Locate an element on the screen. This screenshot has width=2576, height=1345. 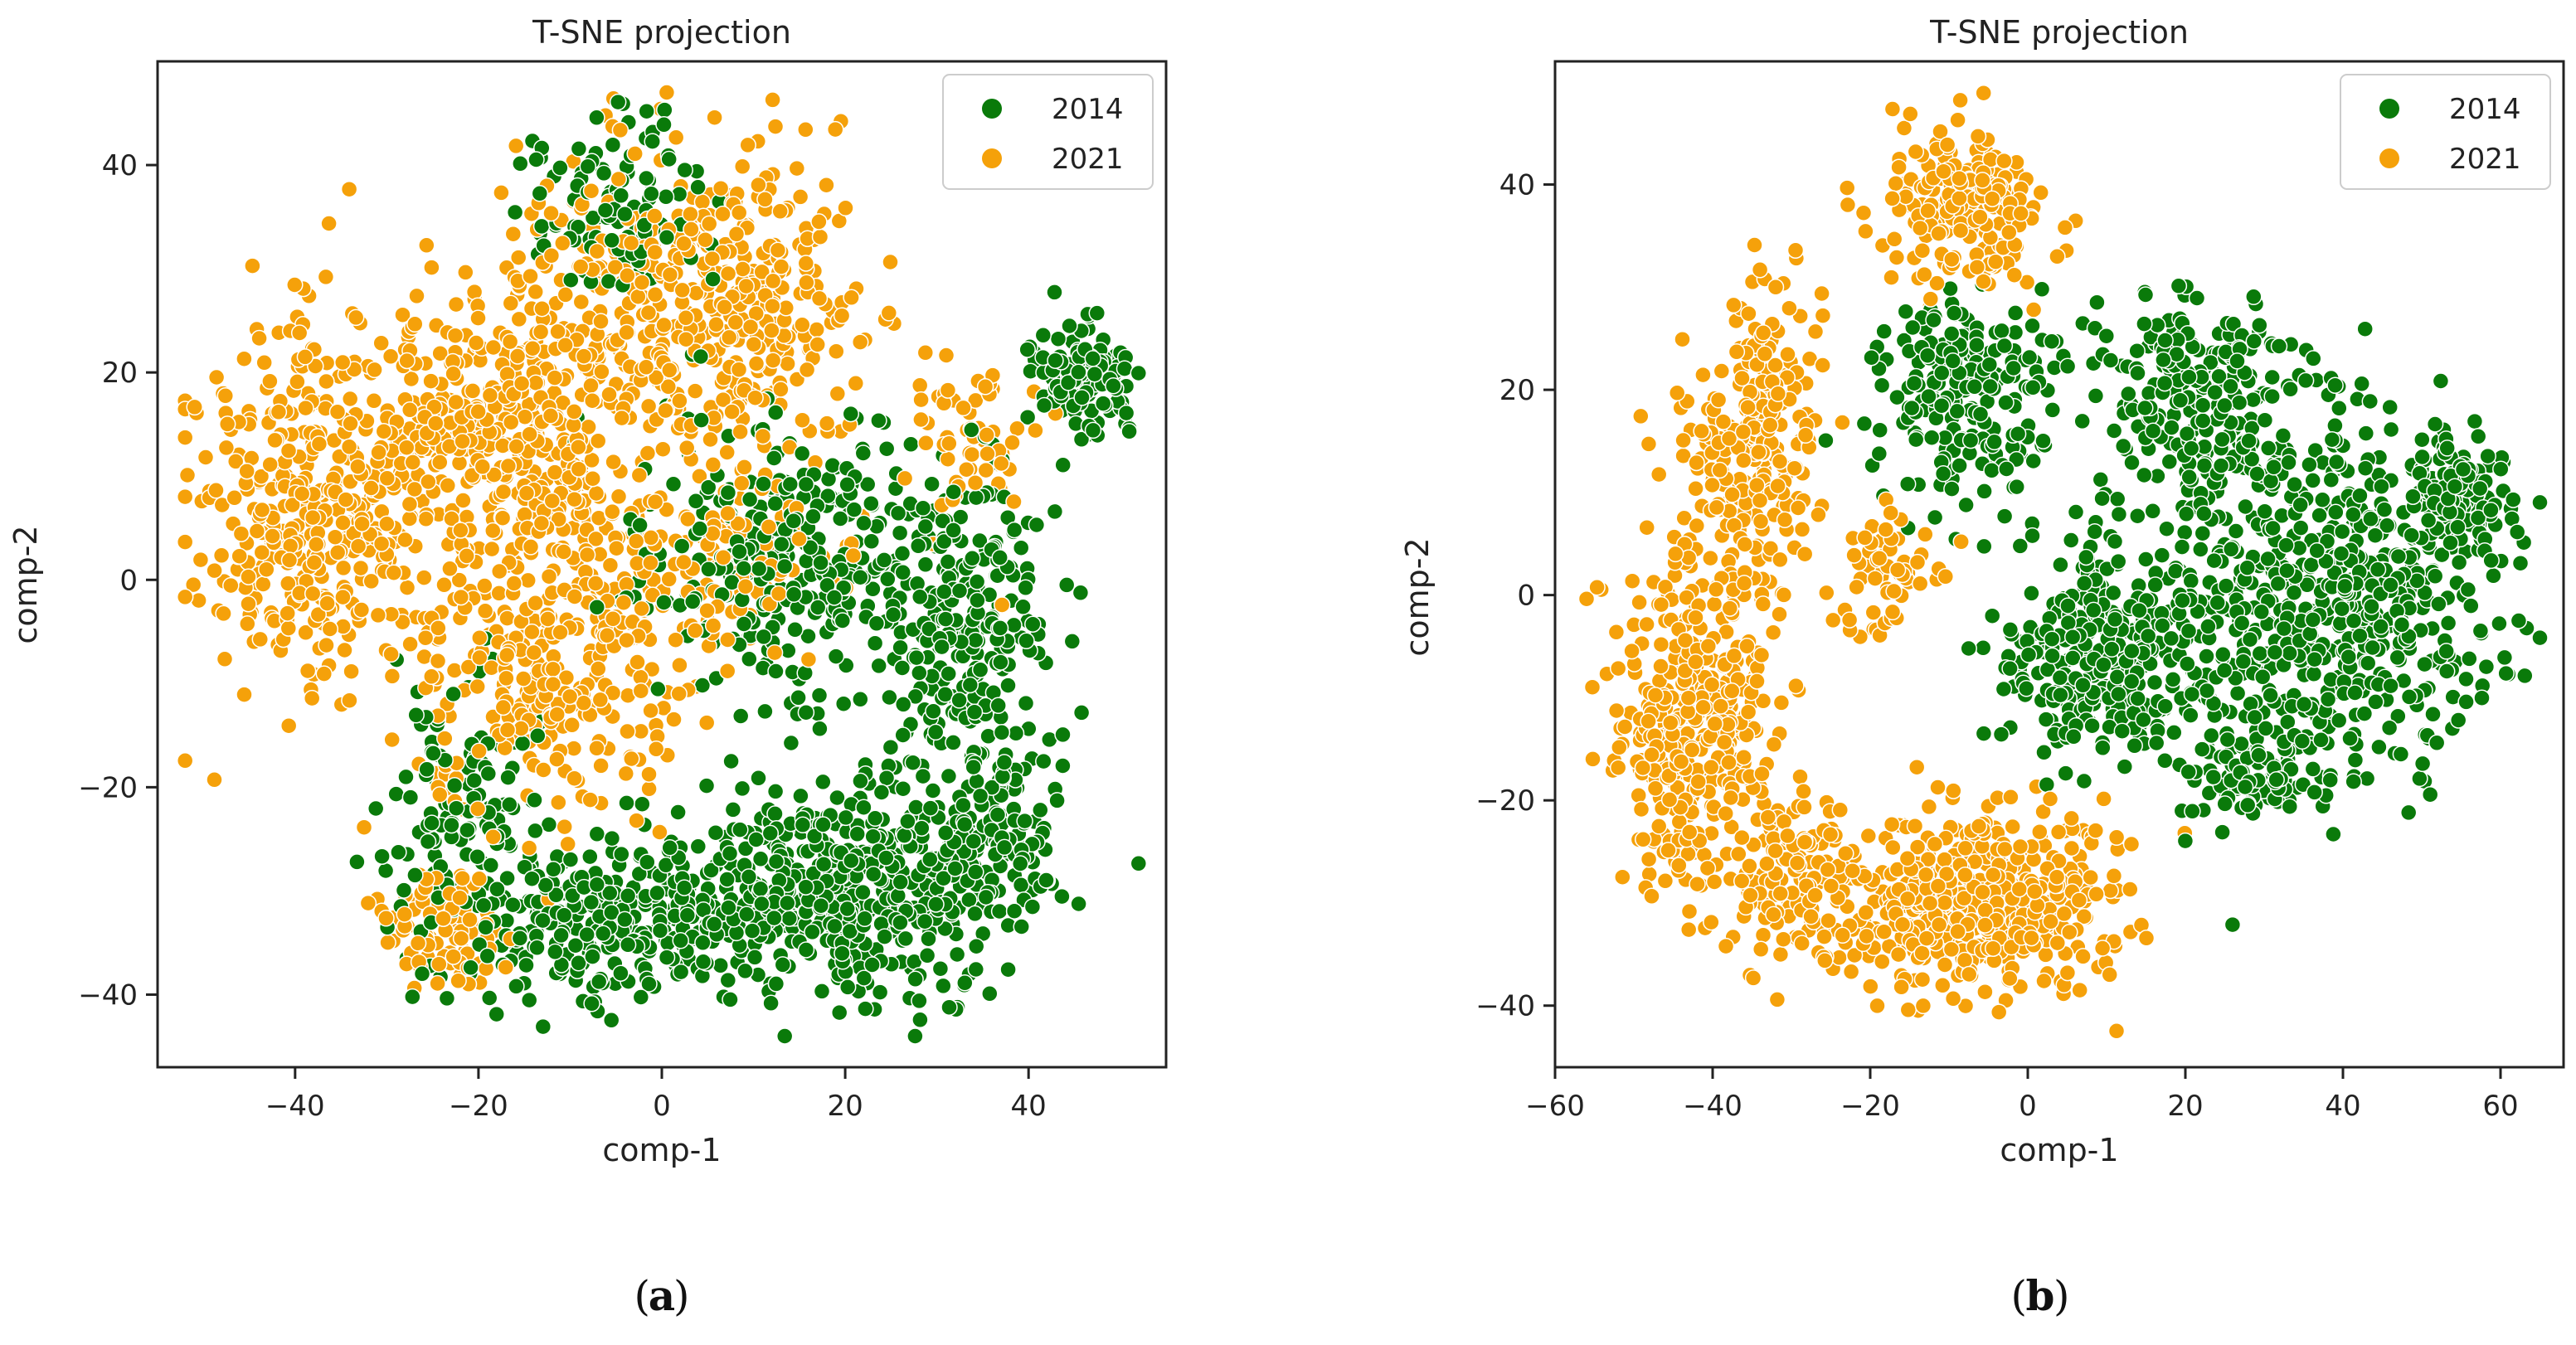
legend-marker-2021-a is located at coordinates (992, 158).